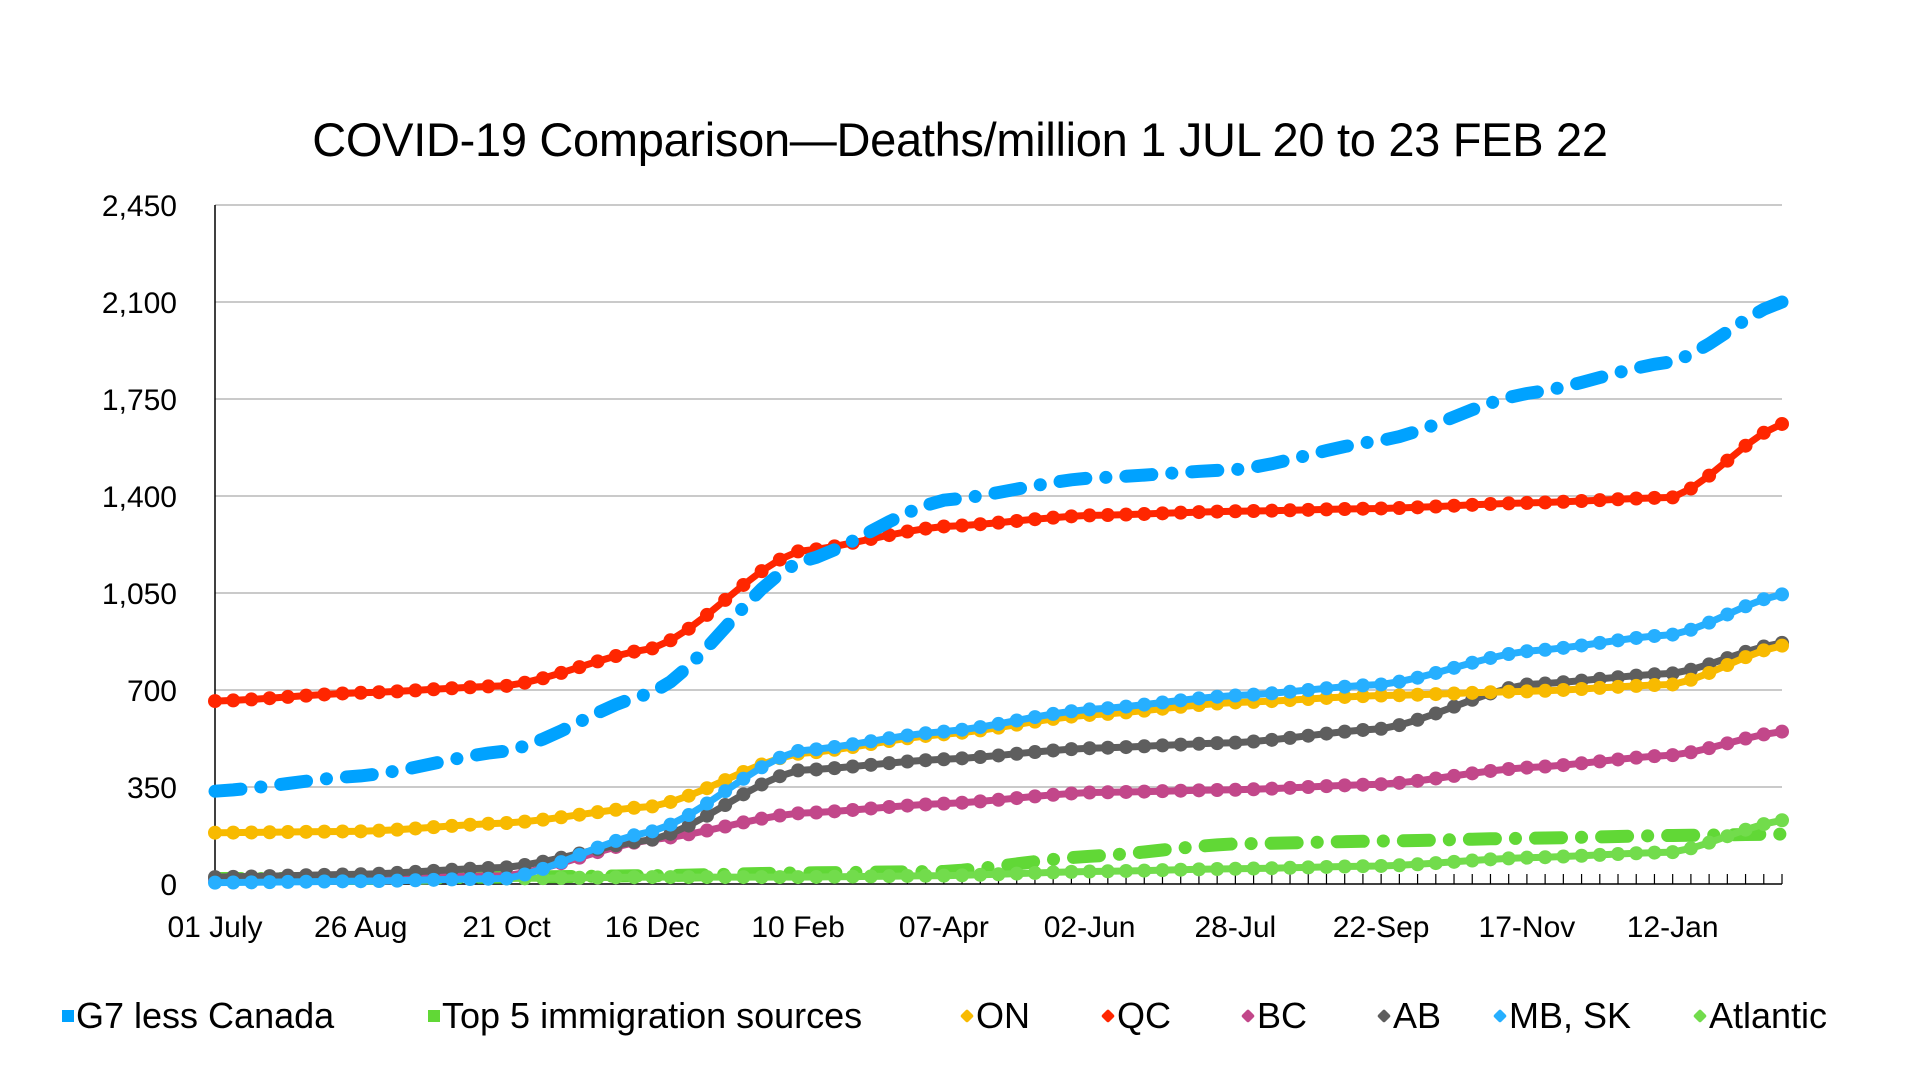 Image resolution: width=1920 pixels, height=1080 pixels. I want to click on legend-label: G7 less Canada, so click(205, 1015).